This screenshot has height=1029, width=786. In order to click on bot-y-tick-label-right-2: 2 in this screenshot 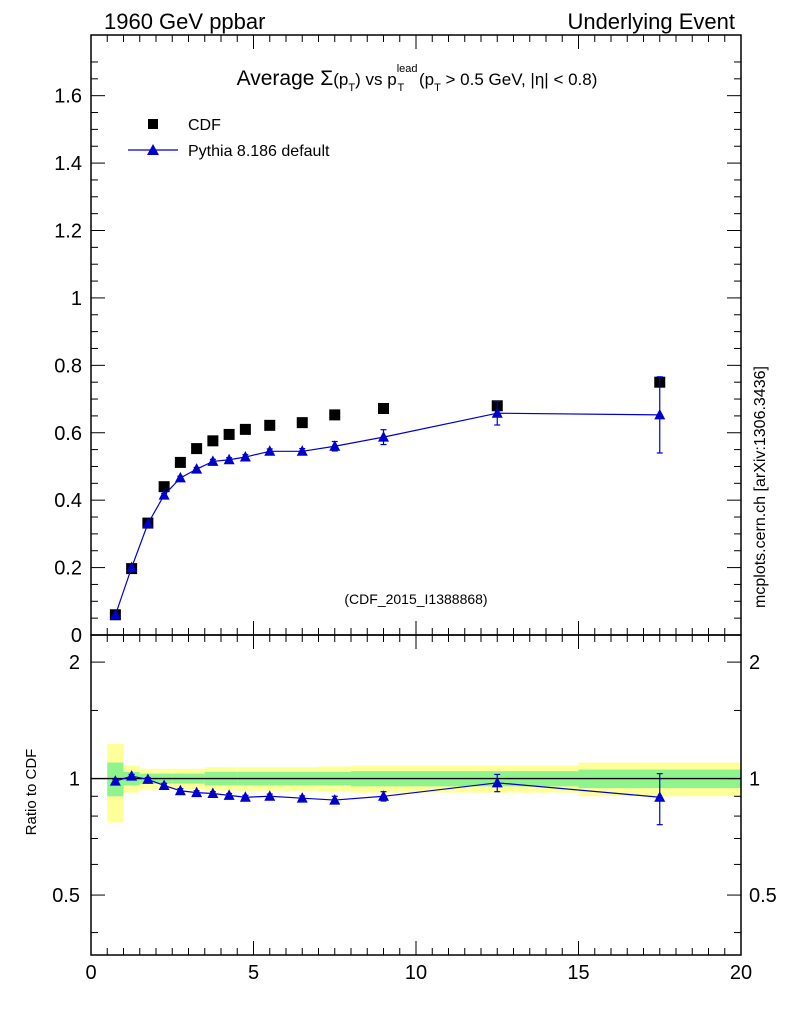, I will do `click(754, 663)`.